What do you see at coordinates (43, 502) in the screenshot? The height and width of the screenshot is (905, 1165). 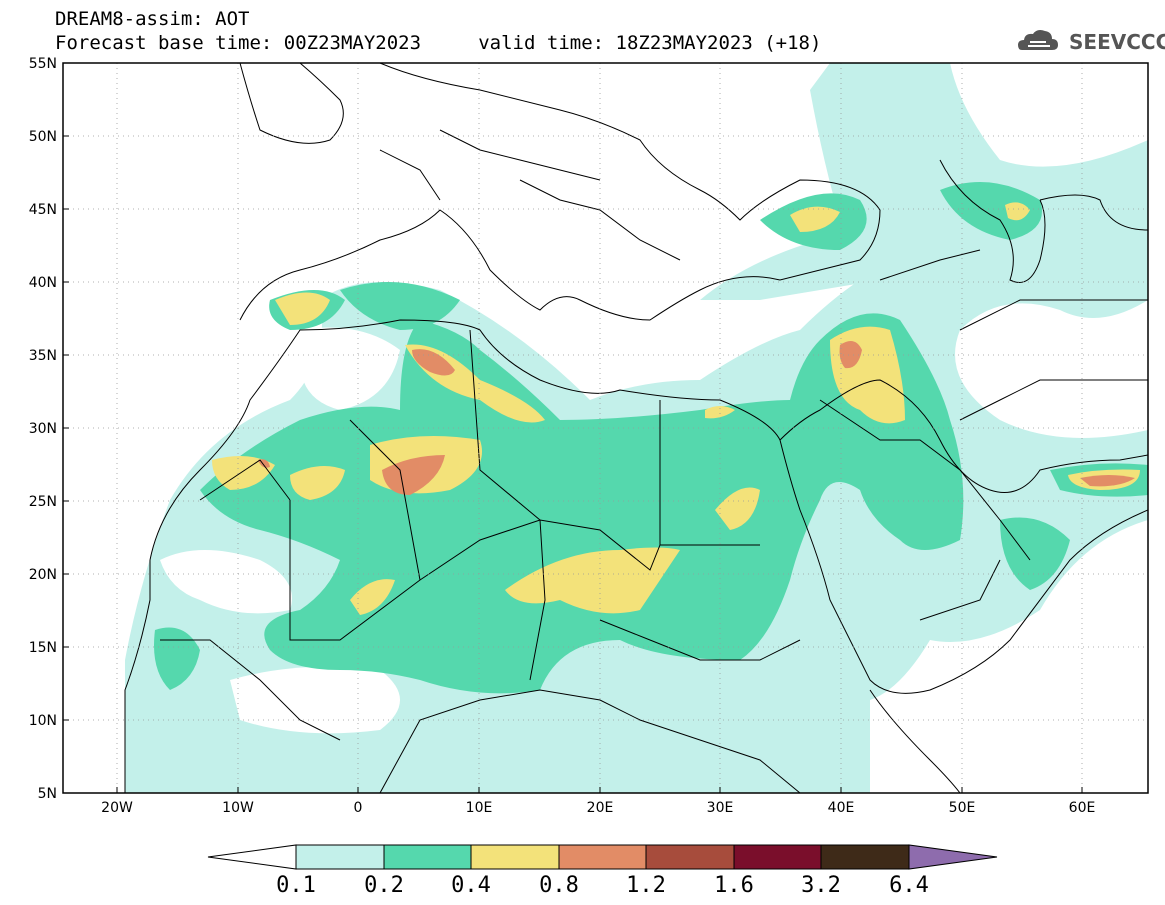 I see `lat-label: 25N` at bounding box center [43, 502].